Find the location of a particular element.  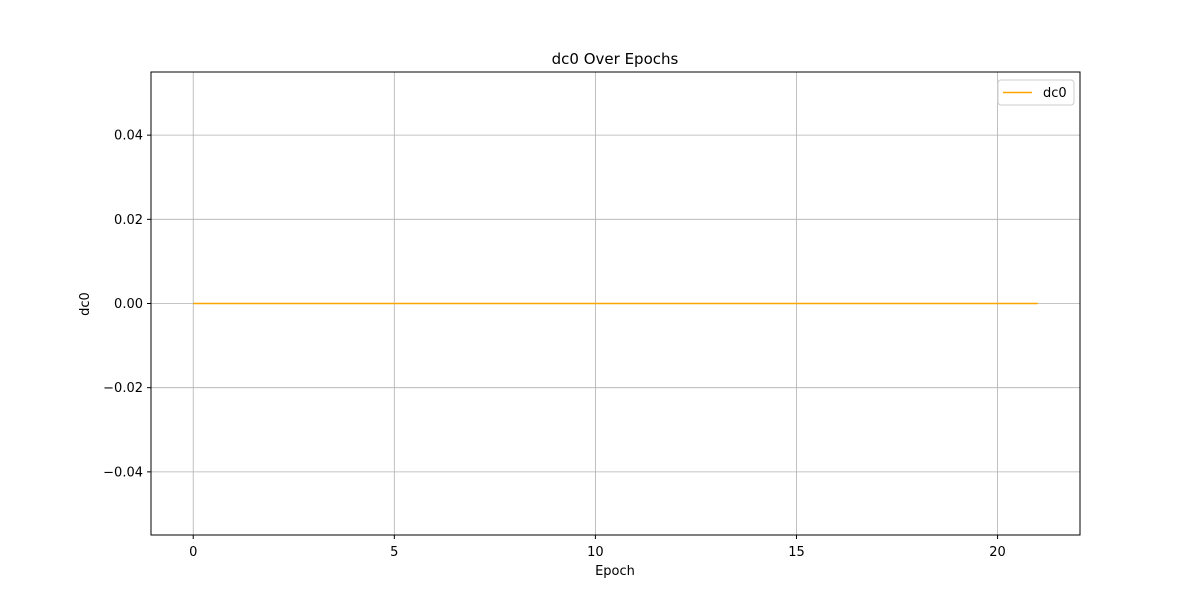

x-tick-label: 20 is located at coordinates (997, 552).